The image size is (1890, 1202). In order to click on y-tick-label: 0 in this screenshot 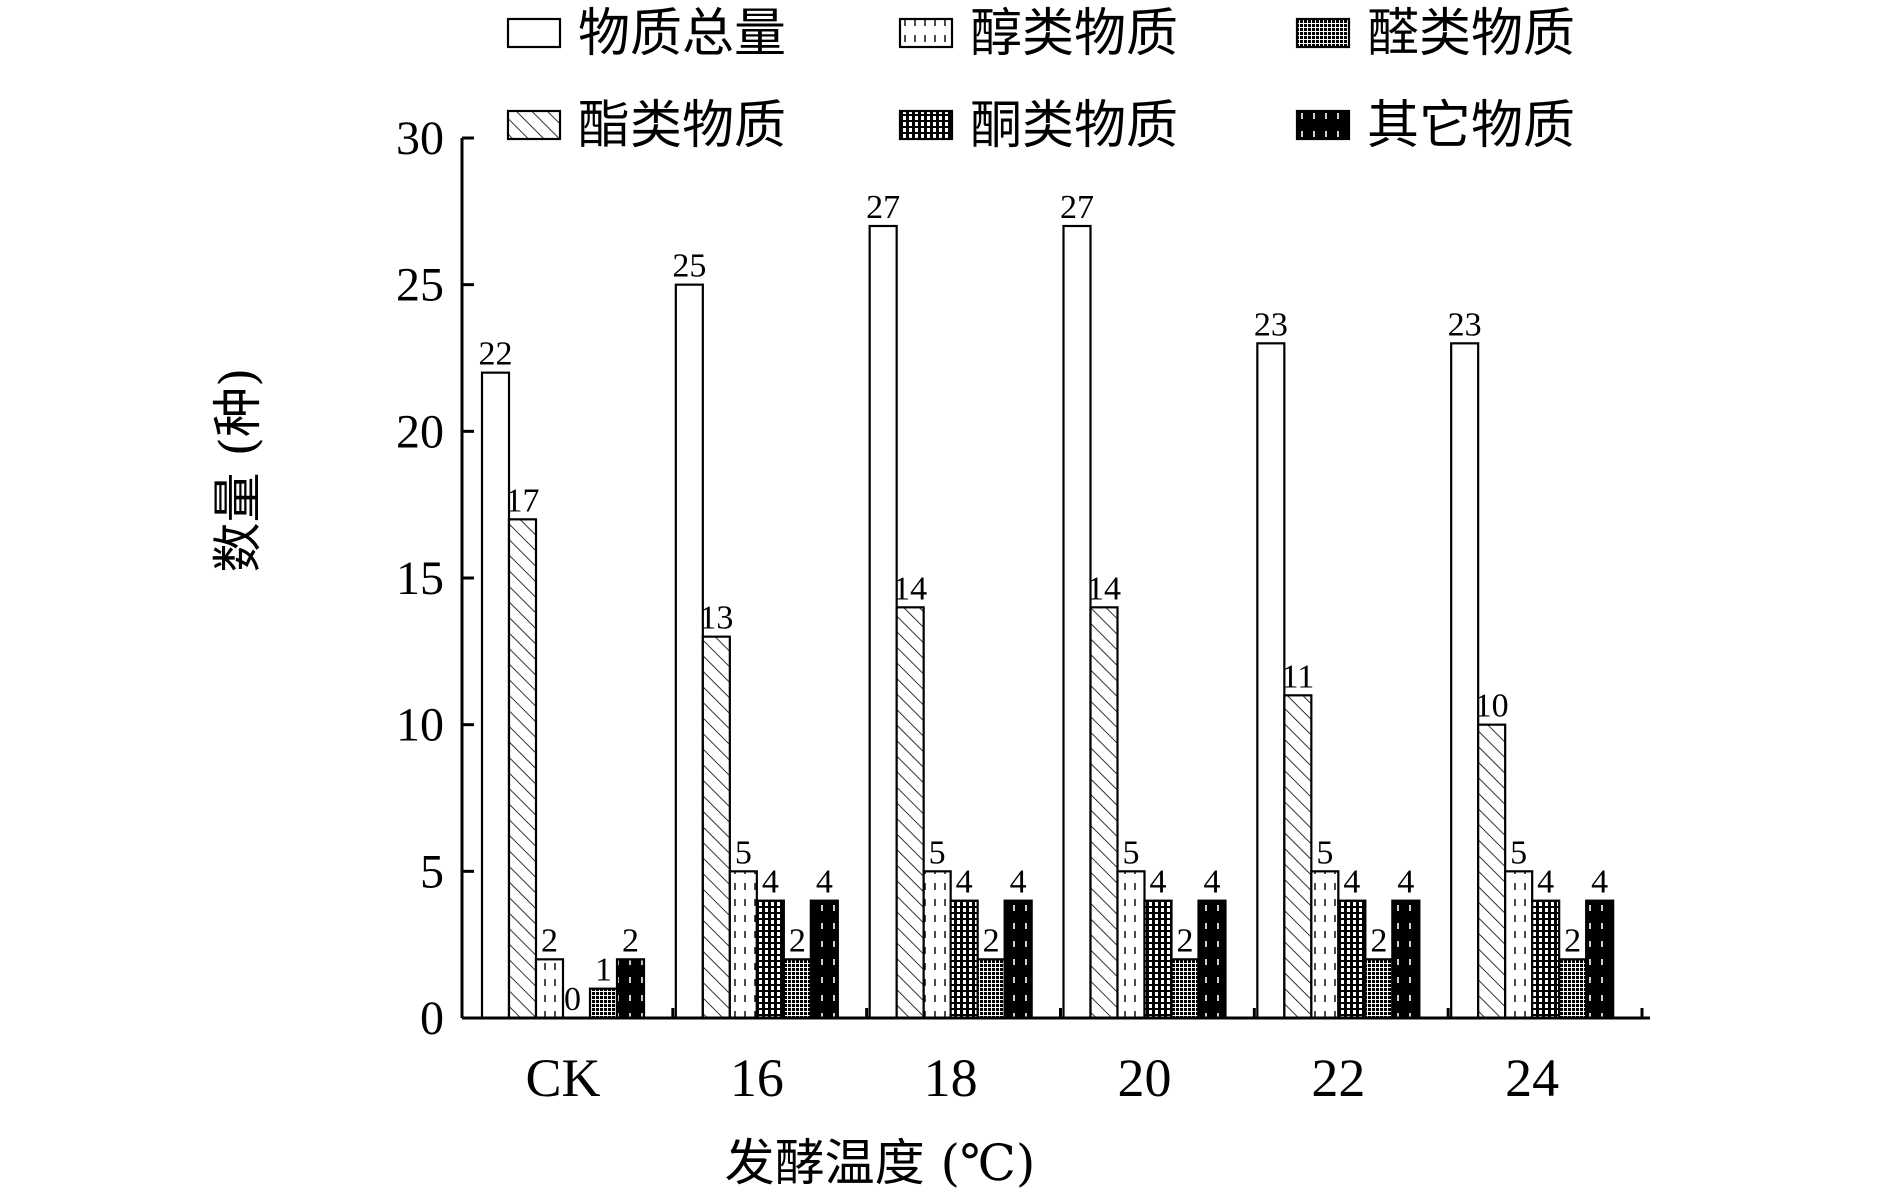, I will do `click(432, 1018)`.